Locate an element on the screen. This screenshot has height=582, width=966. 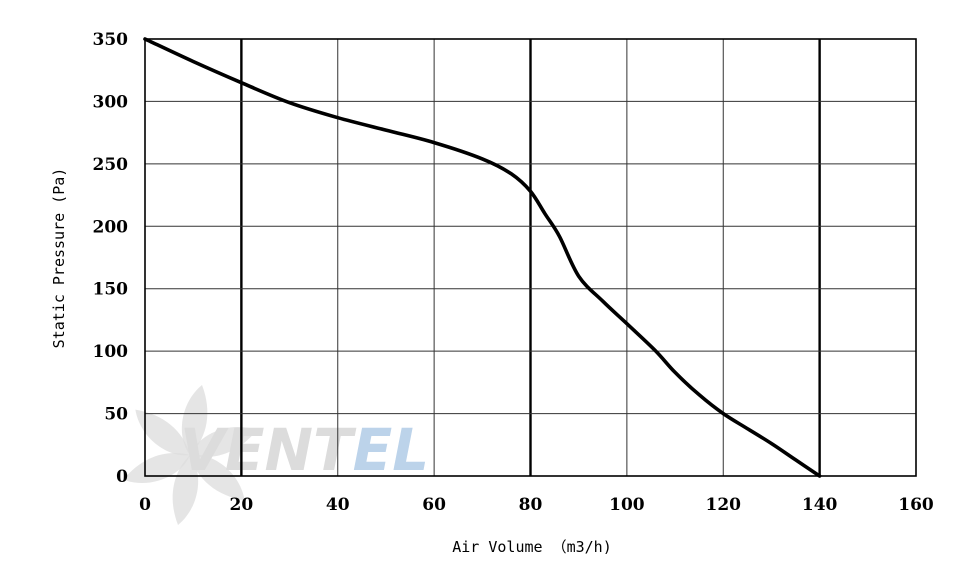
x-tick-label: 140 is located at coordinates (820, 505).